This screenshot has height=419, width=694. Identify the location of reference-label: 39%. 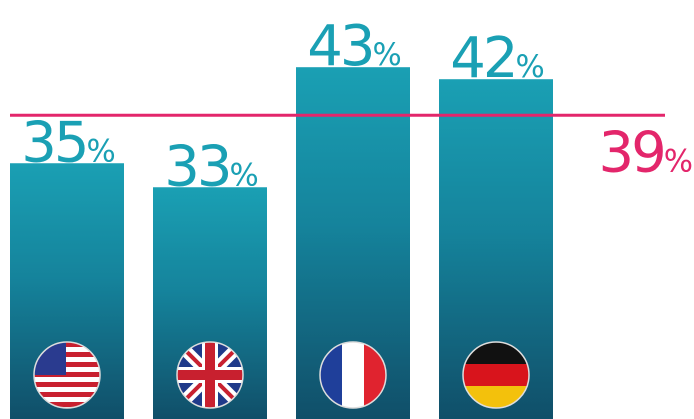
(644, 152).